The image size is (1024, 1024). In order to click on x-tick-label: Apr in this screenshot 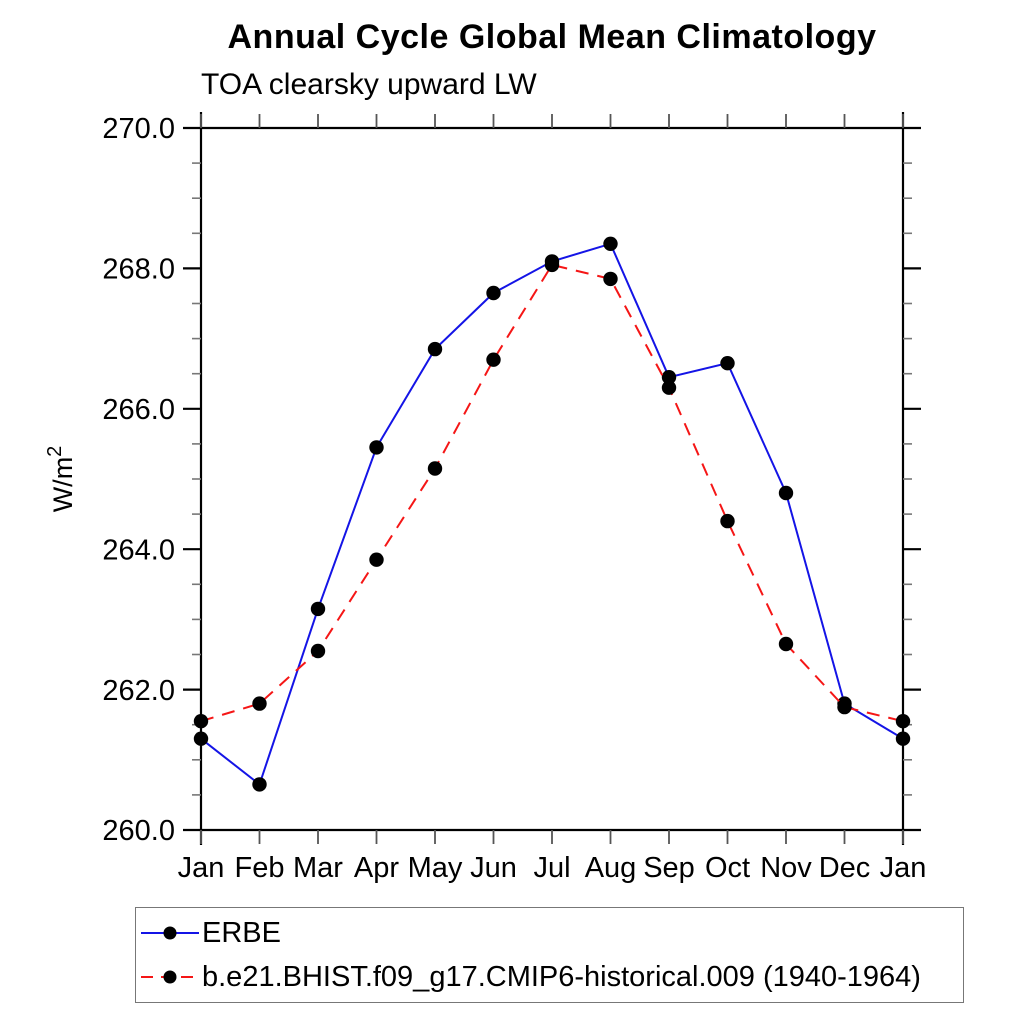, I will do `click(376, 868)`.